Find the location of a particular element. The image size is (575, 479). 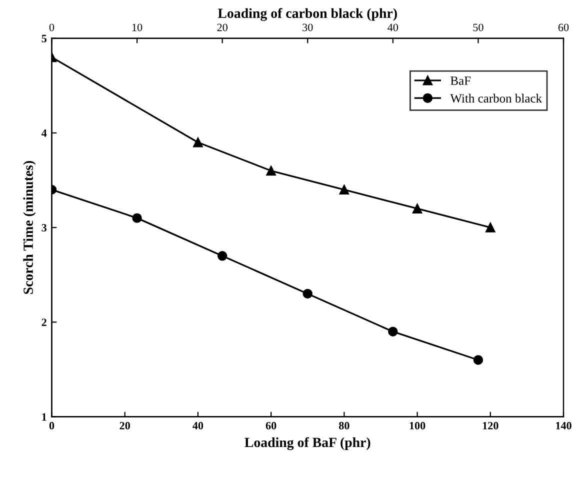

x-tick-label: 0 is located at coordinates (51, 426).